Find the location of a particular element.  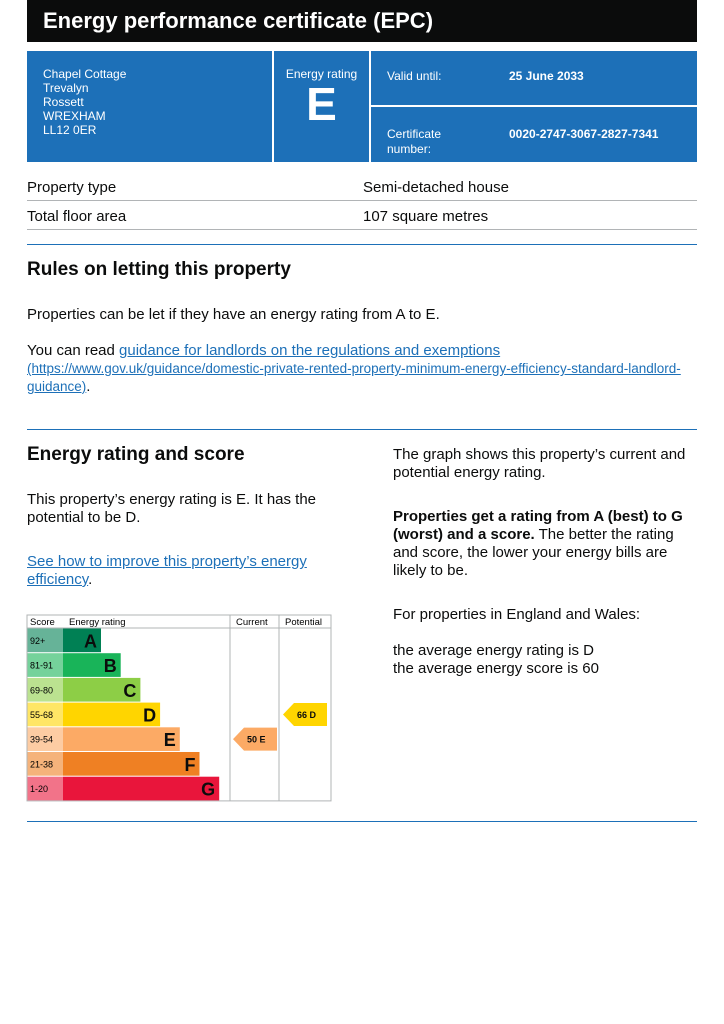

rating: E is located at coordinates (321, 104).